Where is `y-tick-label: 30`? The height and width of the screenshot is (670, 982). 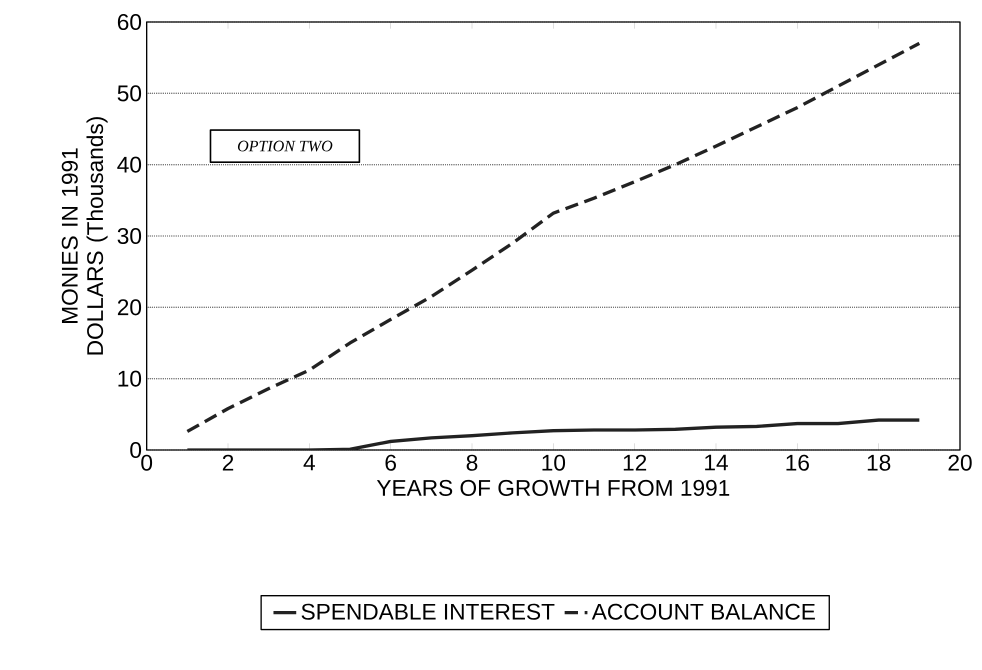 y-tick-label: 30 is located at coordinates (130, 236).